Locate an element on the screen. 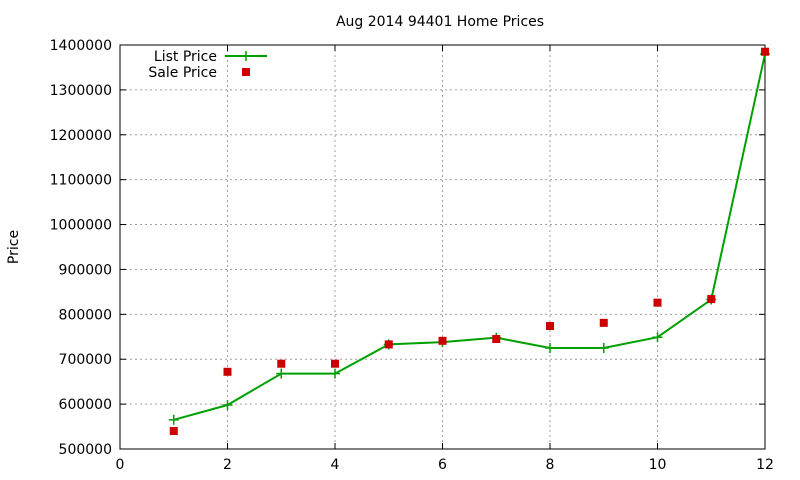 The image size is (800, 480). y-tick-label: 800000 is located at coordinates (85, 315).